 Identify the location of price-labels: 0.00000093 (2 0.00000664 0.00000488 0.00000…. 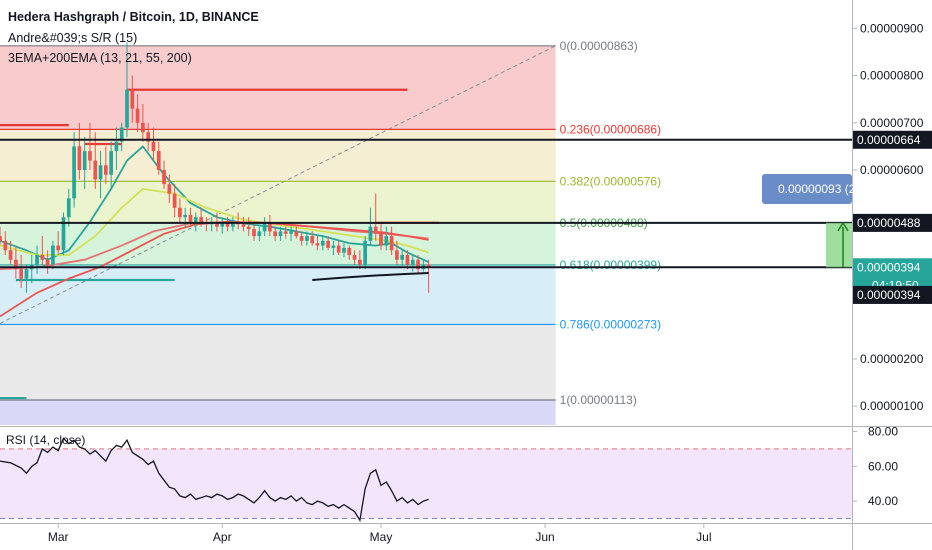
(847, 217).